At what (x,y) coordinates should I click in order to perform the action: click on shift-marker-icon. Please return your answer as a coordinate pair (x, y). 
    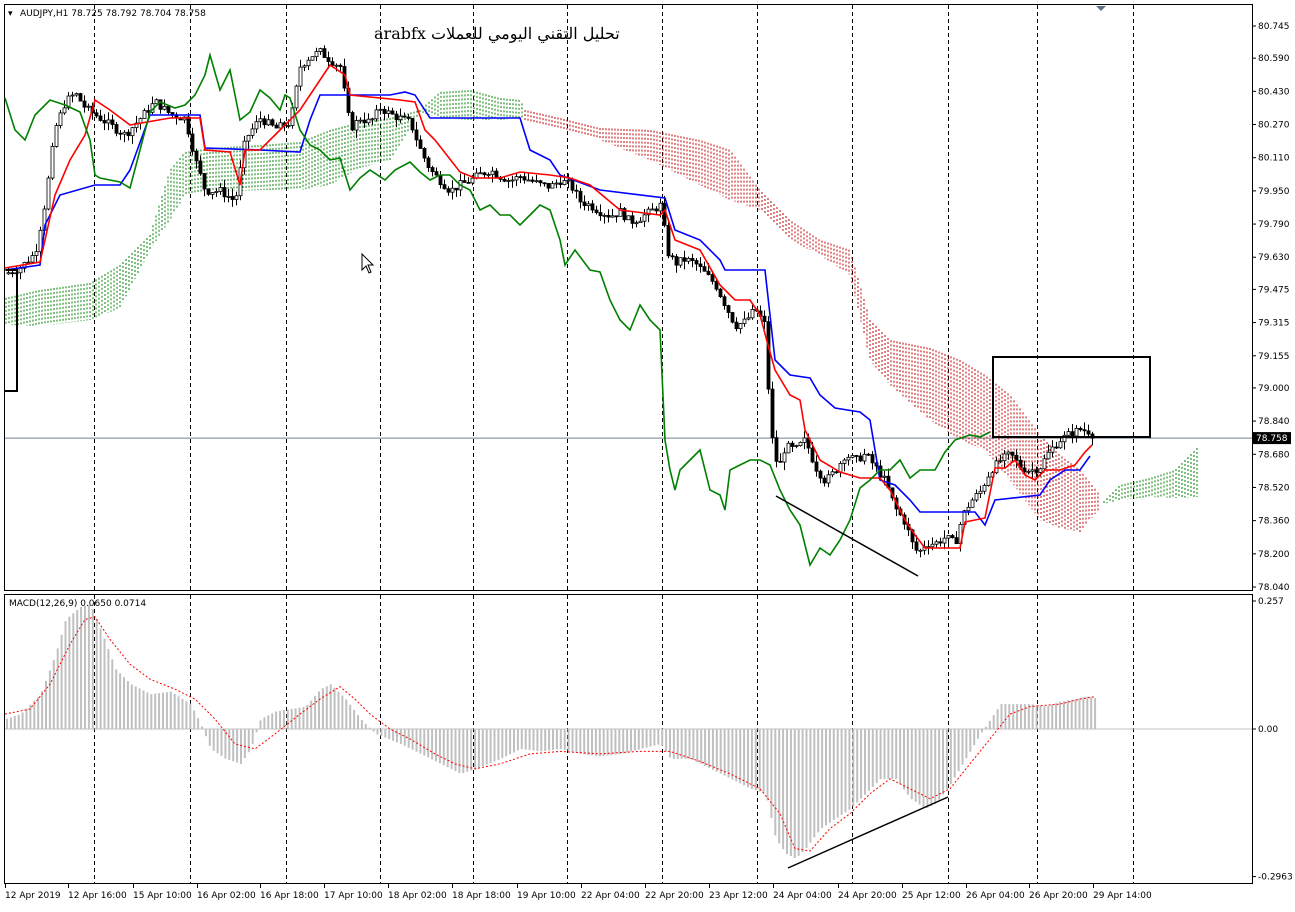
    Looking at the image, I should click on (1101, 8).